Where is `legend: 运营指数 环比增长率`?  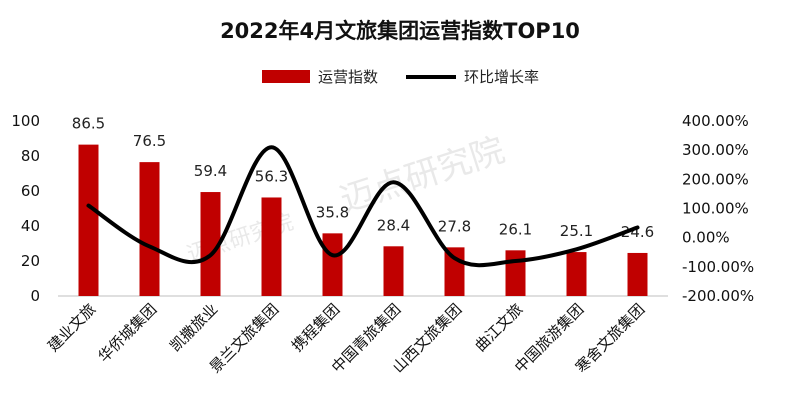
legend: 运营指数 环比增长率 is located at coordinates (400, 77).